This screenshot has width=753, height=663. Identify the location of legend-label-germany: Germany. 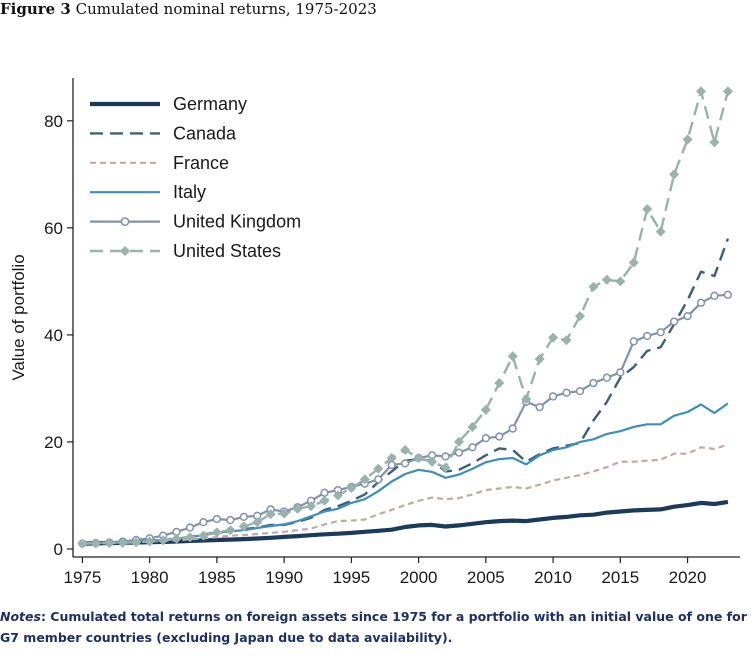
(210, 104).